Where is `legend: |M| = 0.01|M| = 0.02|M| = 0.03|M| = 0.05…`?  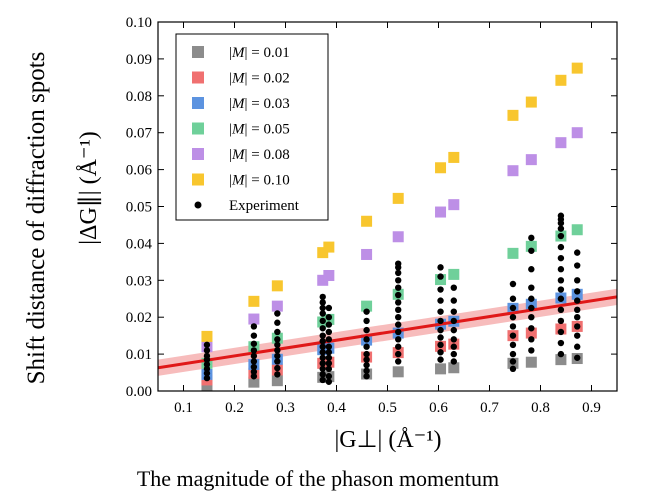 legend: |M| = 0.01|M| = 0.02|M| = 0.03|M| = 0.05… is located at coordinates (252, 127).